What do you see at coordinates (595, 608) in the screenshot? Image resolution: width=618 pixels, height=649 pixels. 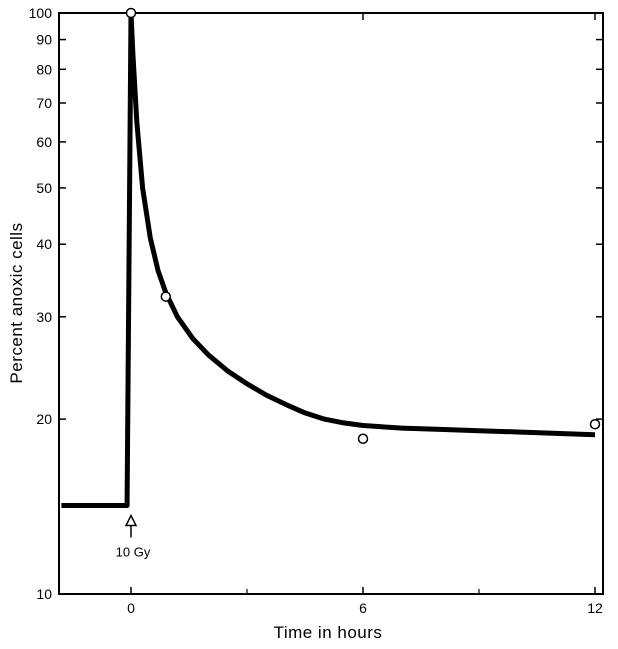 I see `x-tick-label: 12` at bounding box center [595, 608].